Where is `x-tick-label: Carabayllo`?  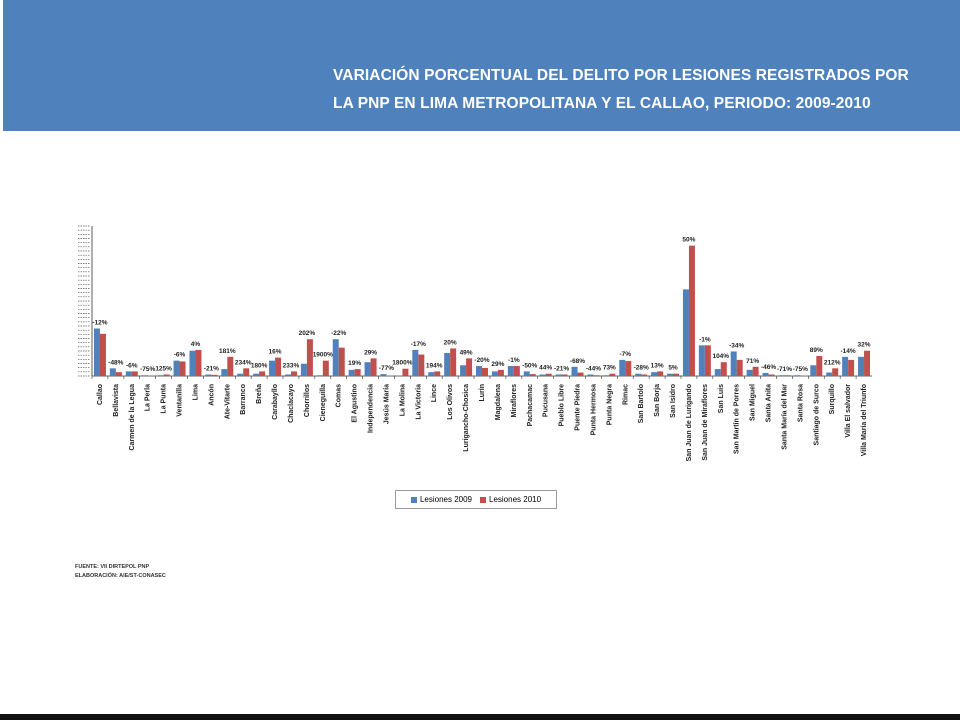
x-tick-label: Carabayllo is located at coordinates (275, 402).